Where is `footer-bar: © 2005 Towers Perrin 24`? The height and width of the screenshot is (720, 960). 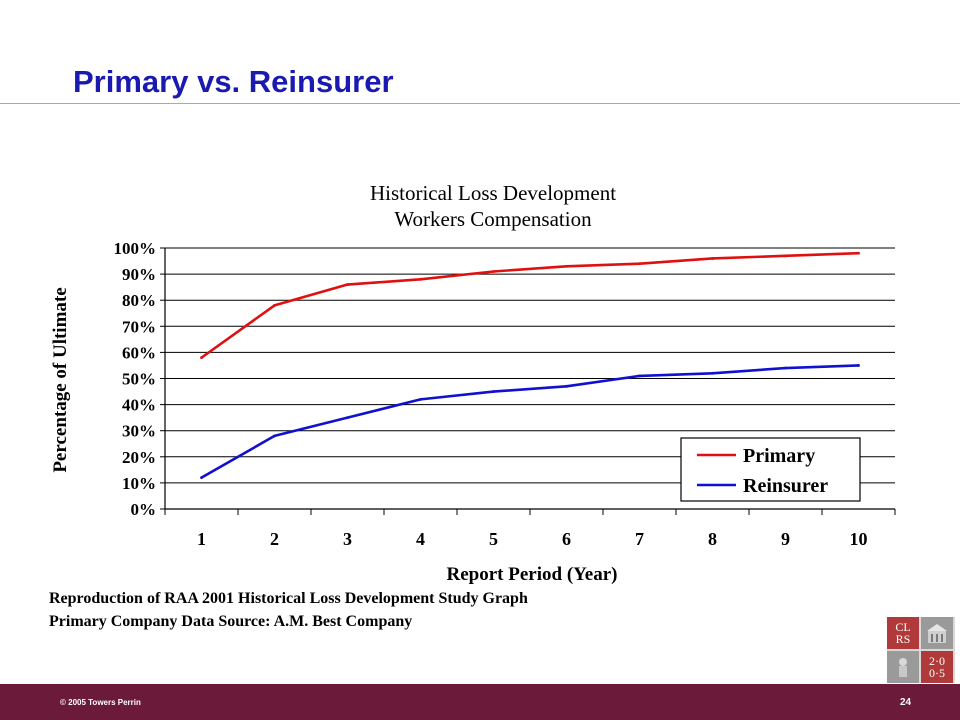 footer-bar: © 2005 Towers Perrin 24 is located at coordinates (480, 702).